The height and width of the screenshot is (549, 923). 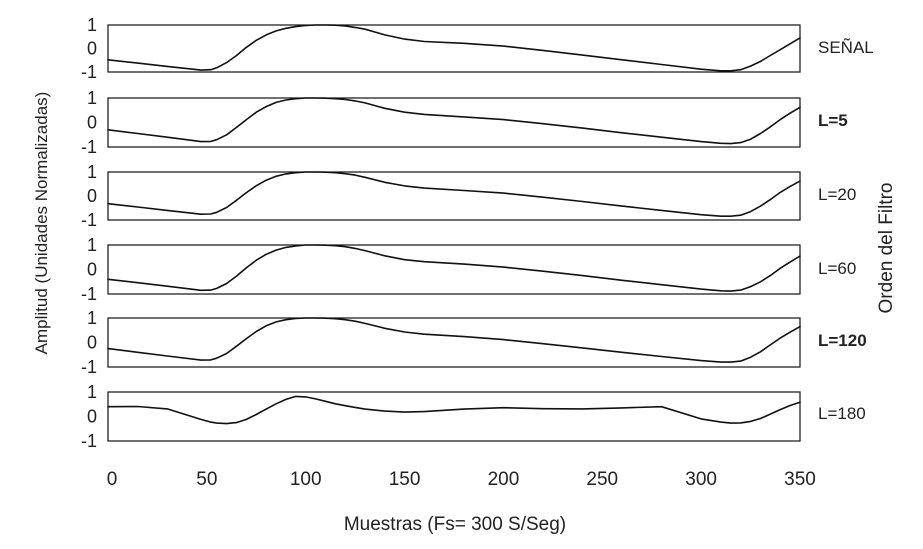 What do you see at coordinates (206, 479) in the screenshot?
I see `x-tick-label: 50` at bounding box center [206, 479].